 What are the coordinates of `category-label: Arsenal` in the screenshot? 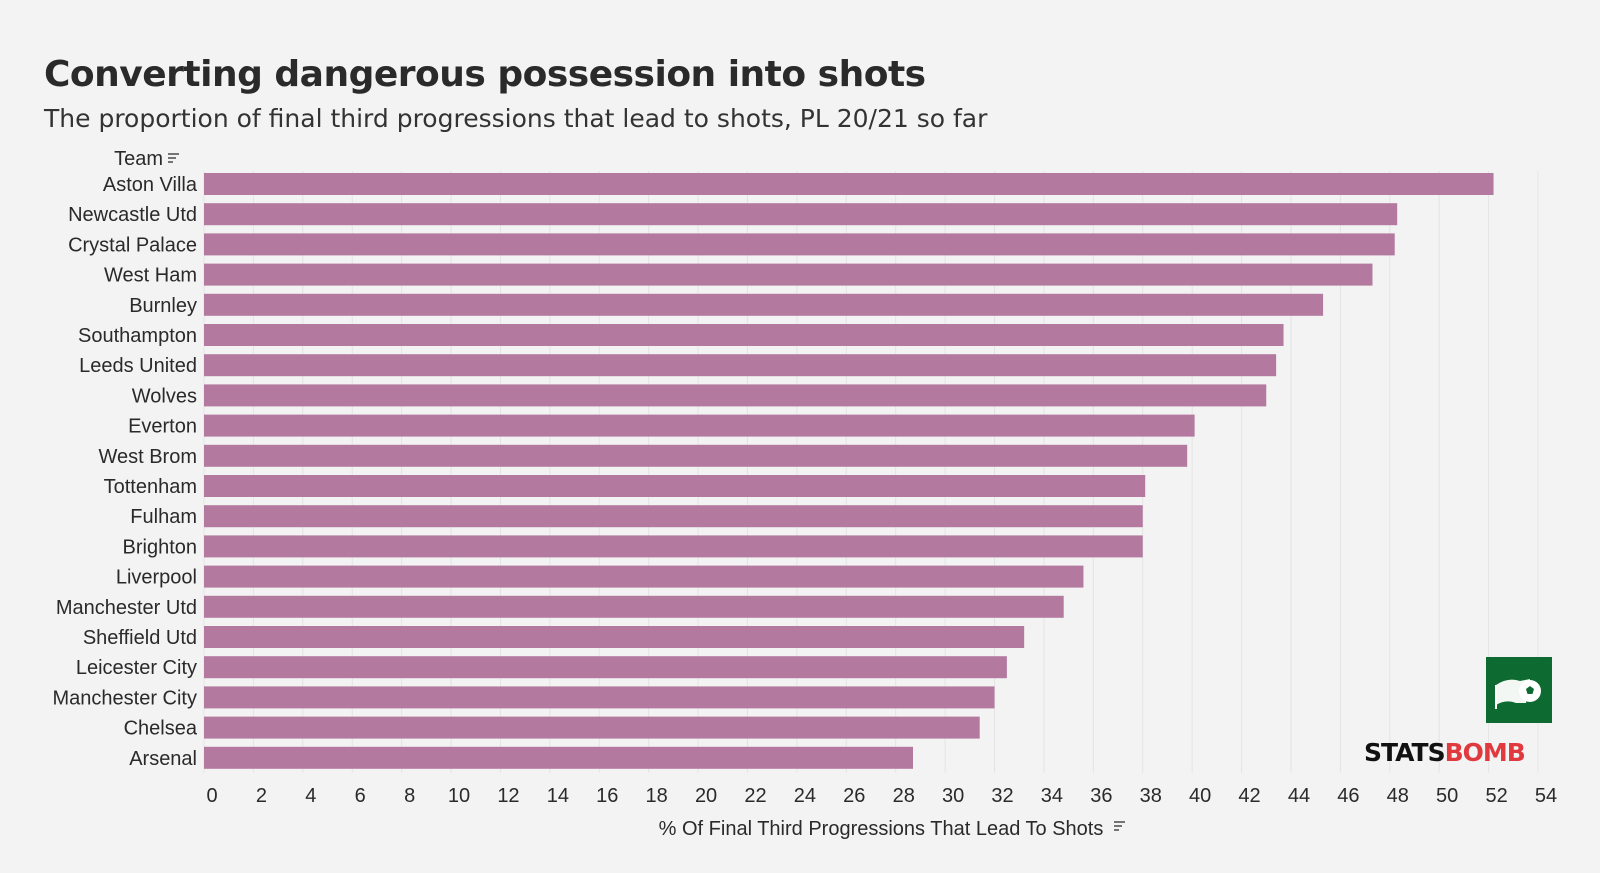 It's located at (163, 759).